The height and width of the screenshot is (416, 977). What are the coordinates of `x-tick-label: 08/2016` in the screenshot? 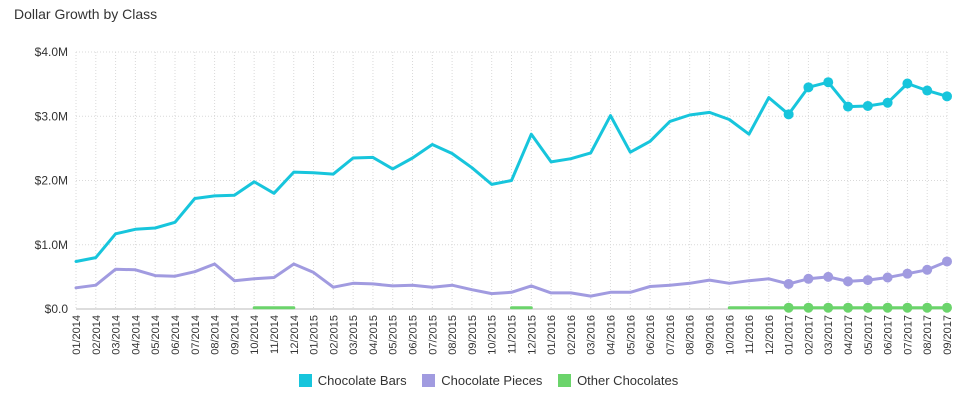 It's located at (691, 335).